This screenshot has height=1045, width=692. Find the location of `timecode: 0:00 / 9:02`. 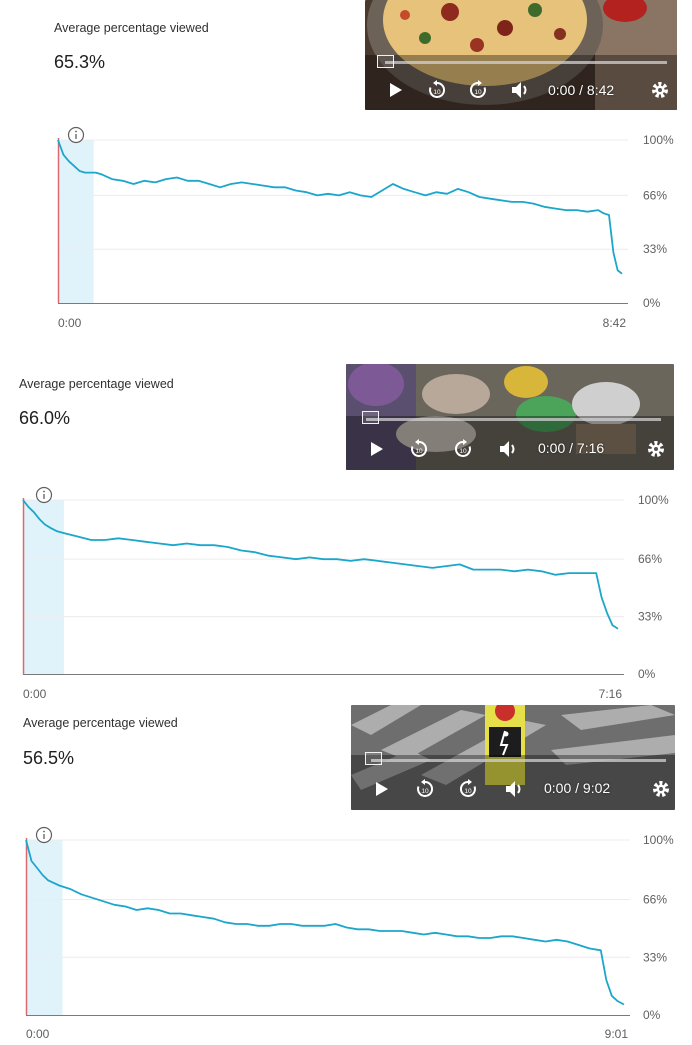

timecode: 0:00 / 9:02 is located at coordinates (577, 788).